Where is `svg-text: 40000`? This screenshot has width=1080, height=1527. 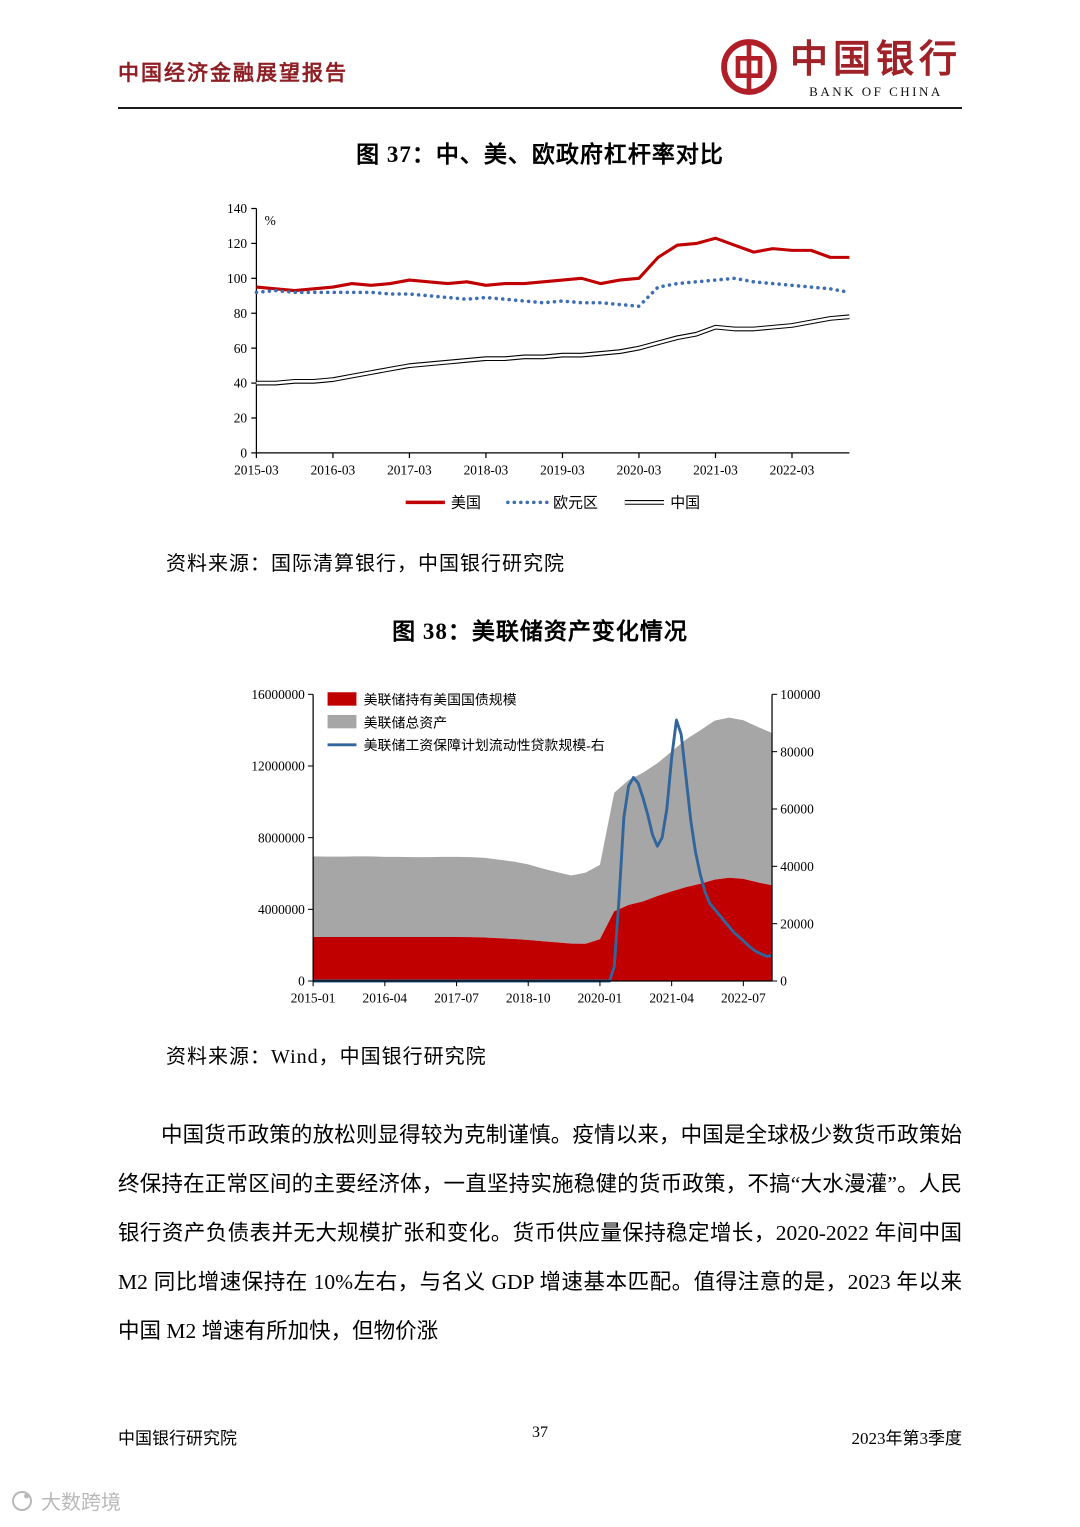 svg-text: 40000 is located at coordinates (797, 866).